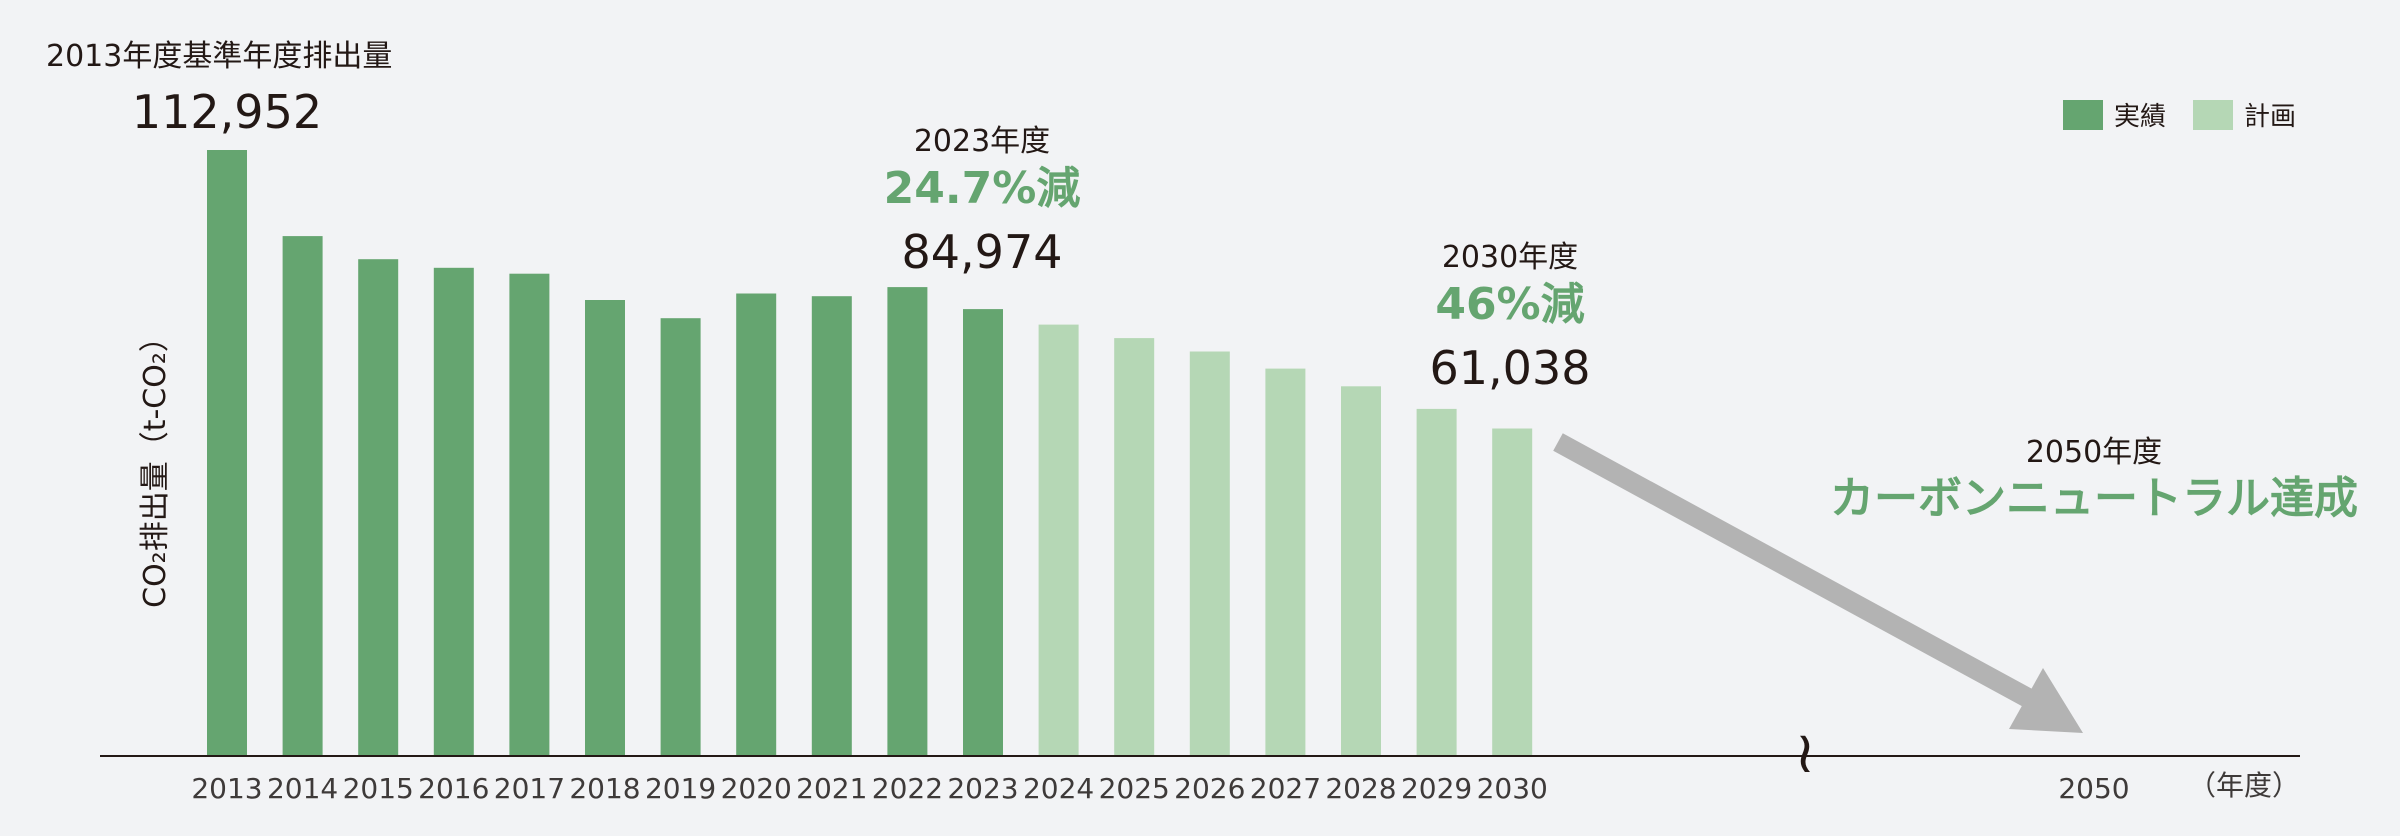  What do you see at coordinates (2094, 498) in the screenshot?
I see `y2050-goal: カーボンニュートラル達成` at bounding box center [2094, 498].